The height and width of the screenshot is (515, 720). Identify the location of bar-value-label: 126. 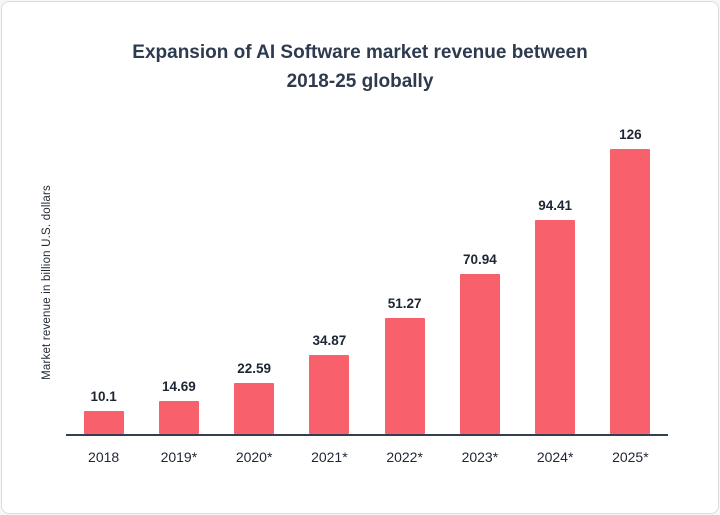
(630, 134).